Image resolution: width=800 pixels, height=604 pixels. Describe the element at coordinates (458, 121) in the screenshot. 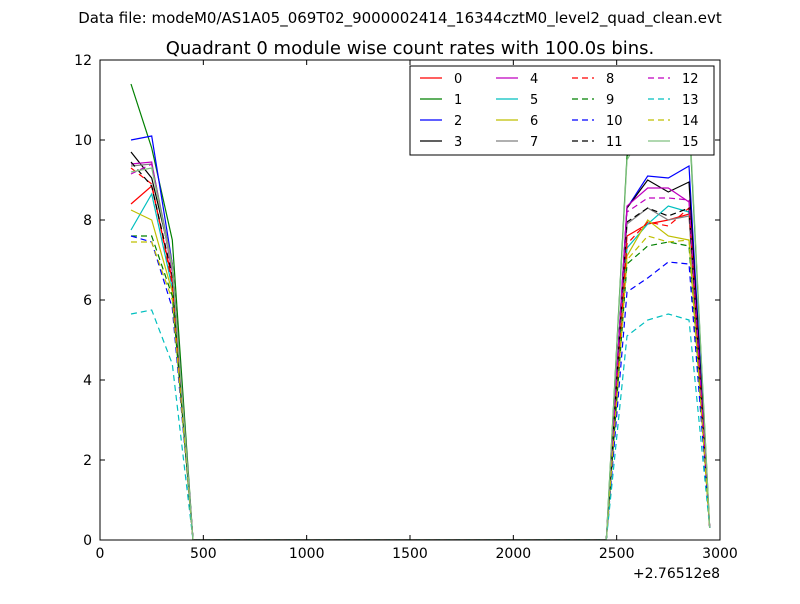

I see `legend-label-2: 2` at that location.